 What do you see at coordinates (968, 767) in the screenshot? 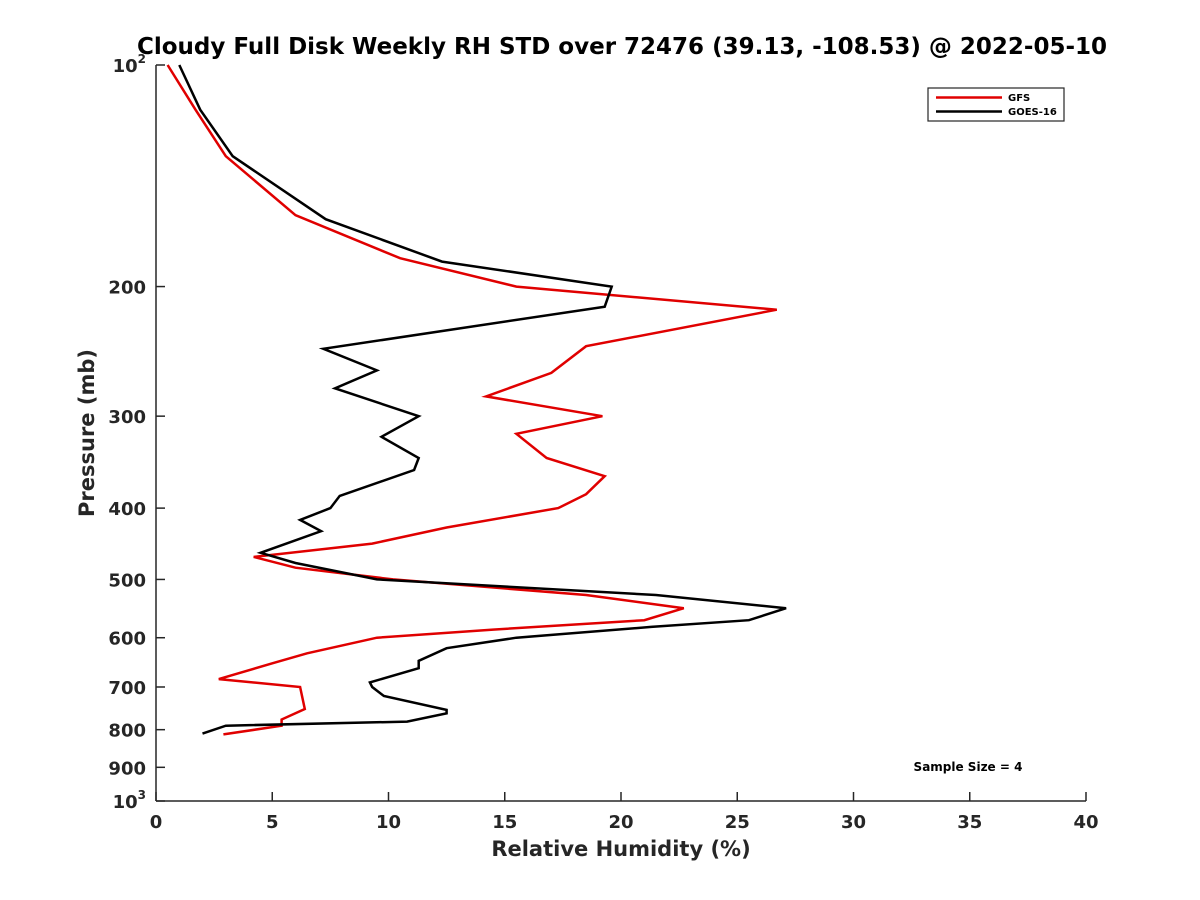
I see `sample-size-annotation: Sample Size = 4` at bounding box center [968, 767].